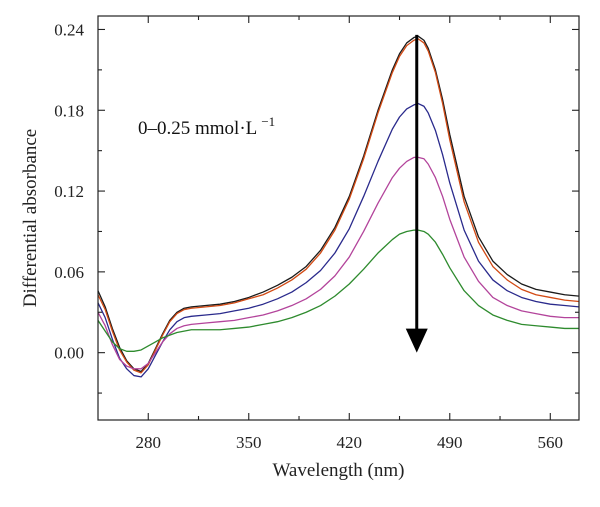  What do you see at coordinates (30, 218) in the screenshot?
I see `y-axis-label: Differential absorbance` at bounding box center [30, 218].